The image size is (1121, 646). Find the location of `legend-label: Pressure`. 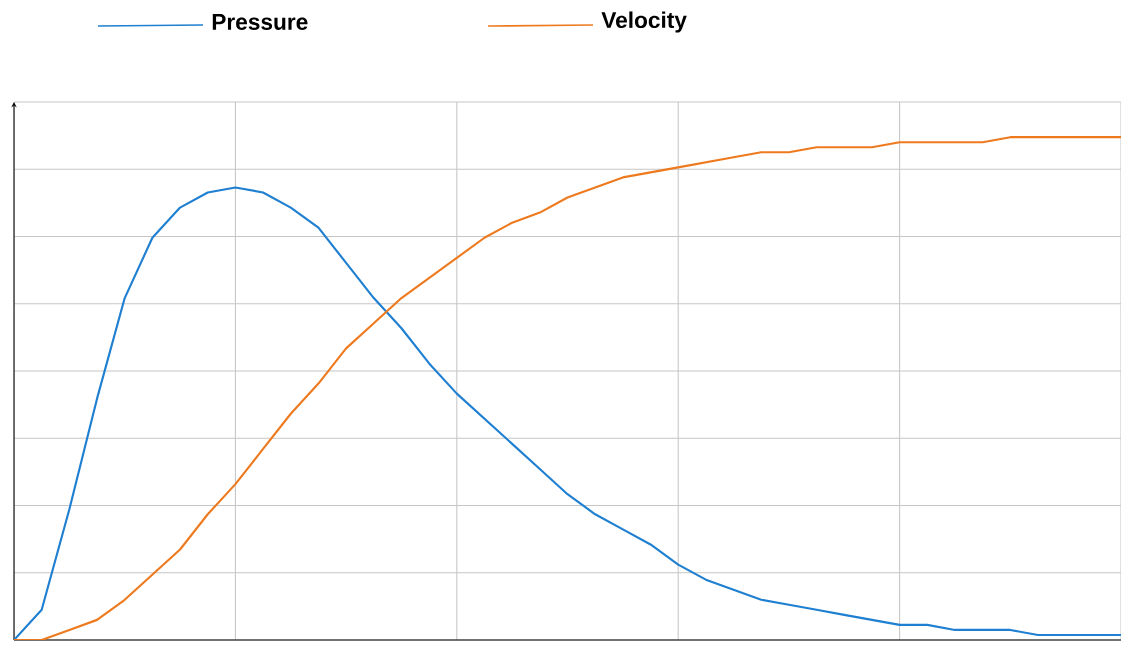

legend-label: Pressure is located at coordinates (260, 22).